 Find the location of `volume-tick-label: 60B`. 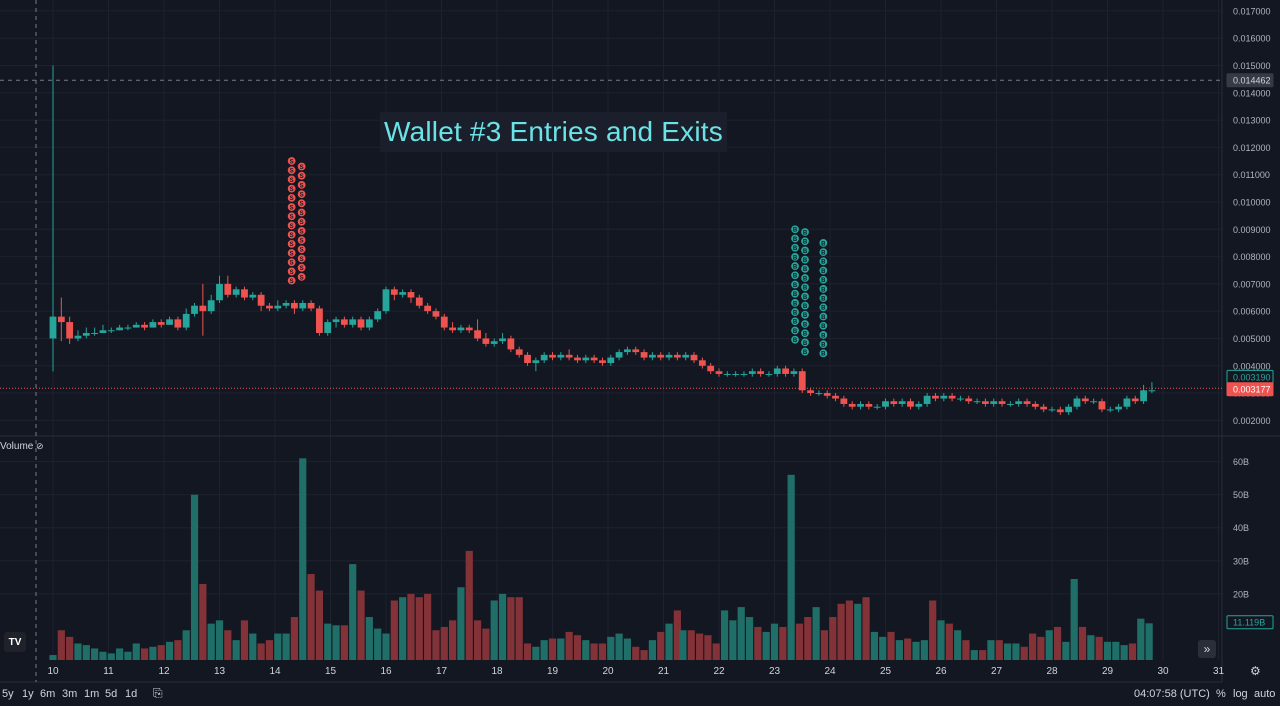

volume-tick-label: 60B is located at coordinates (1241, 462).